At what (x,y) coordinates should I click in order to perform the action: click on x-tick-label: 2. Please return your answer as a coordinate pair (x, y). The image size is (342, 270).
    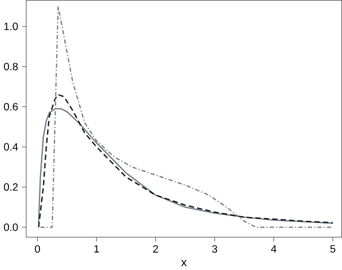
    Looking at the image, I should click on (155, 249).